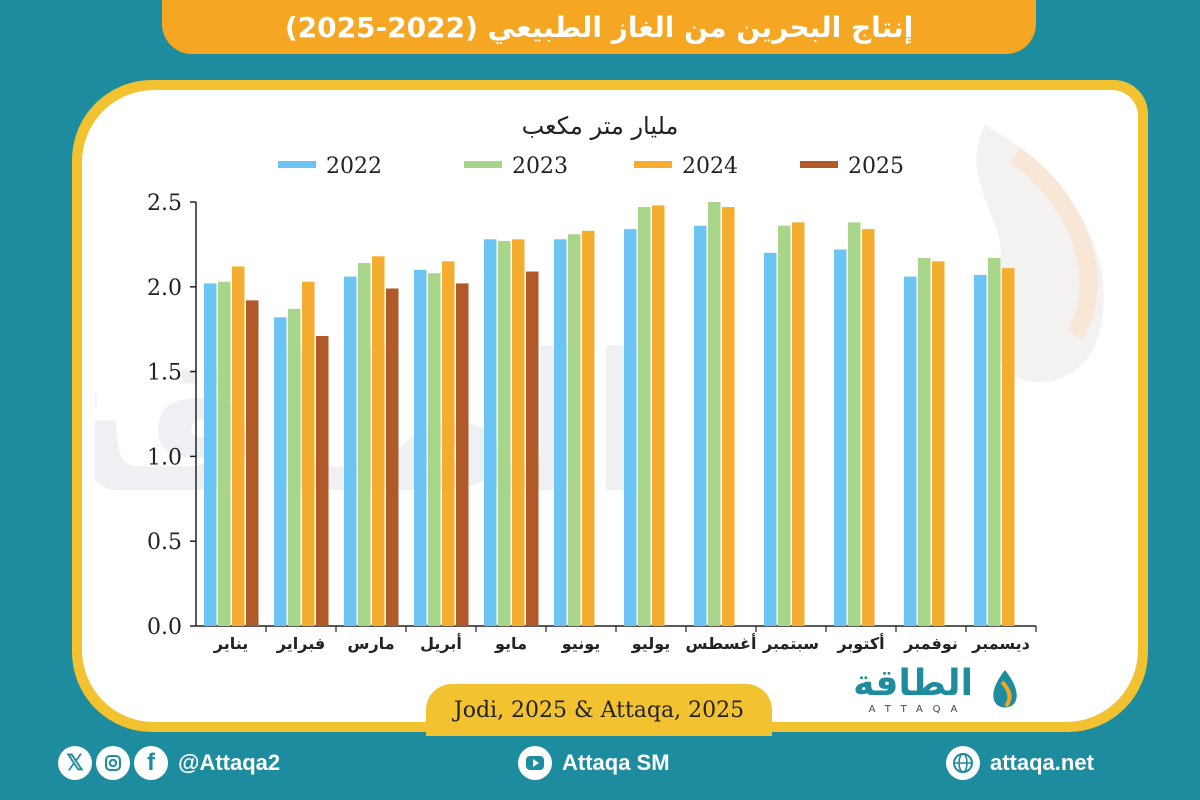 This screenshot has height=800, width=1200. Describe the element at coordinates (616, 762) in the screenshot. I see `youtube-handle: Attaqa SM` at that location.